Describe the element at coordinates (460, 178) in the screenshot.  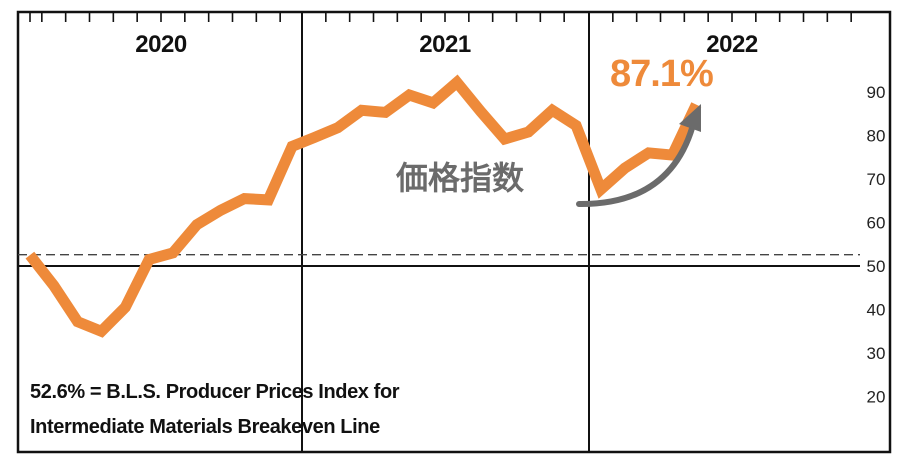
I see `annotation-jp: 価格指数` at that location.